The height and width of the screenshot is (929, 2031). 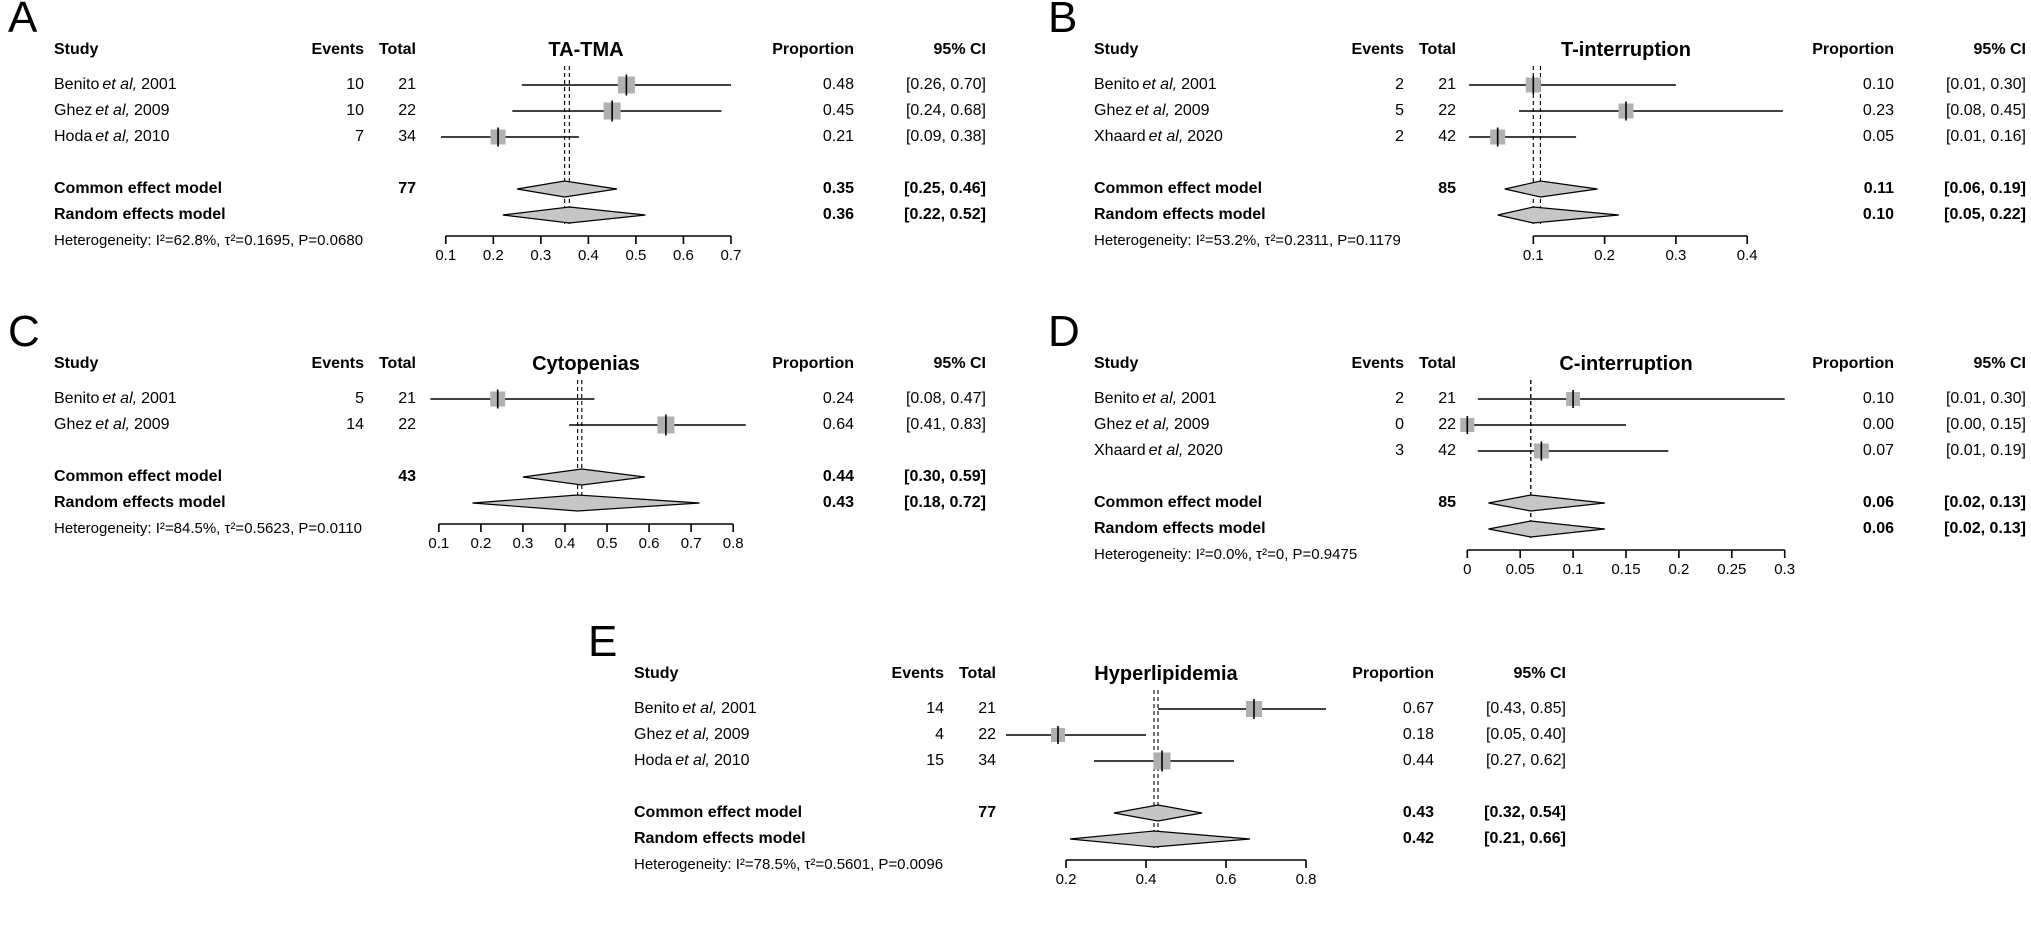 I want to click on total-value: 34, so click(x=407, y=137).